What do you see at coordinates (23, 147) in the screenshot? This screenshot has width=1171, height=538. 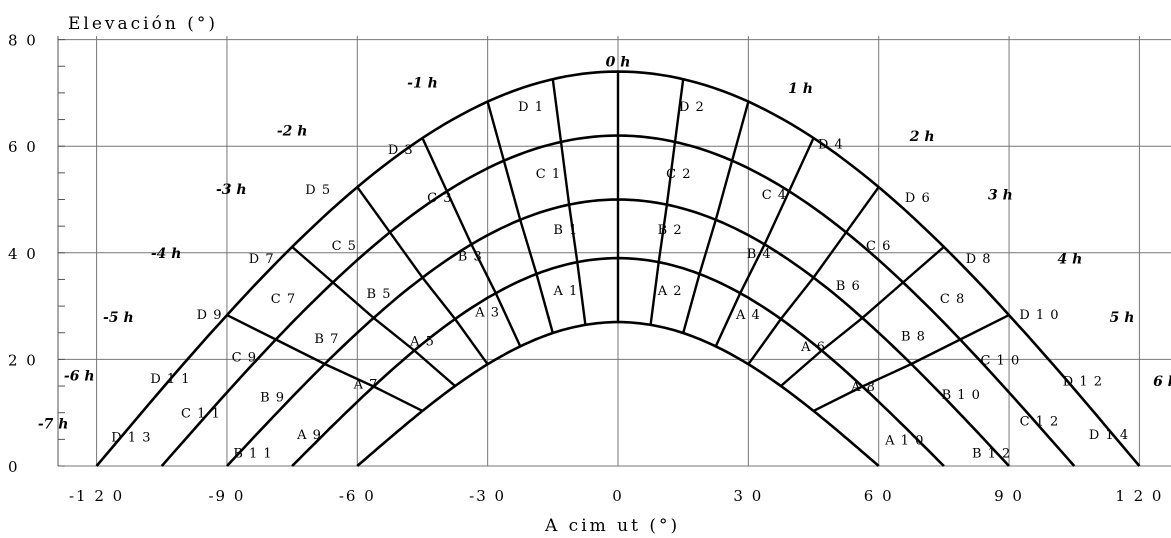 I see `y-tick-label: 6 0` at bounding box center [23, 147].